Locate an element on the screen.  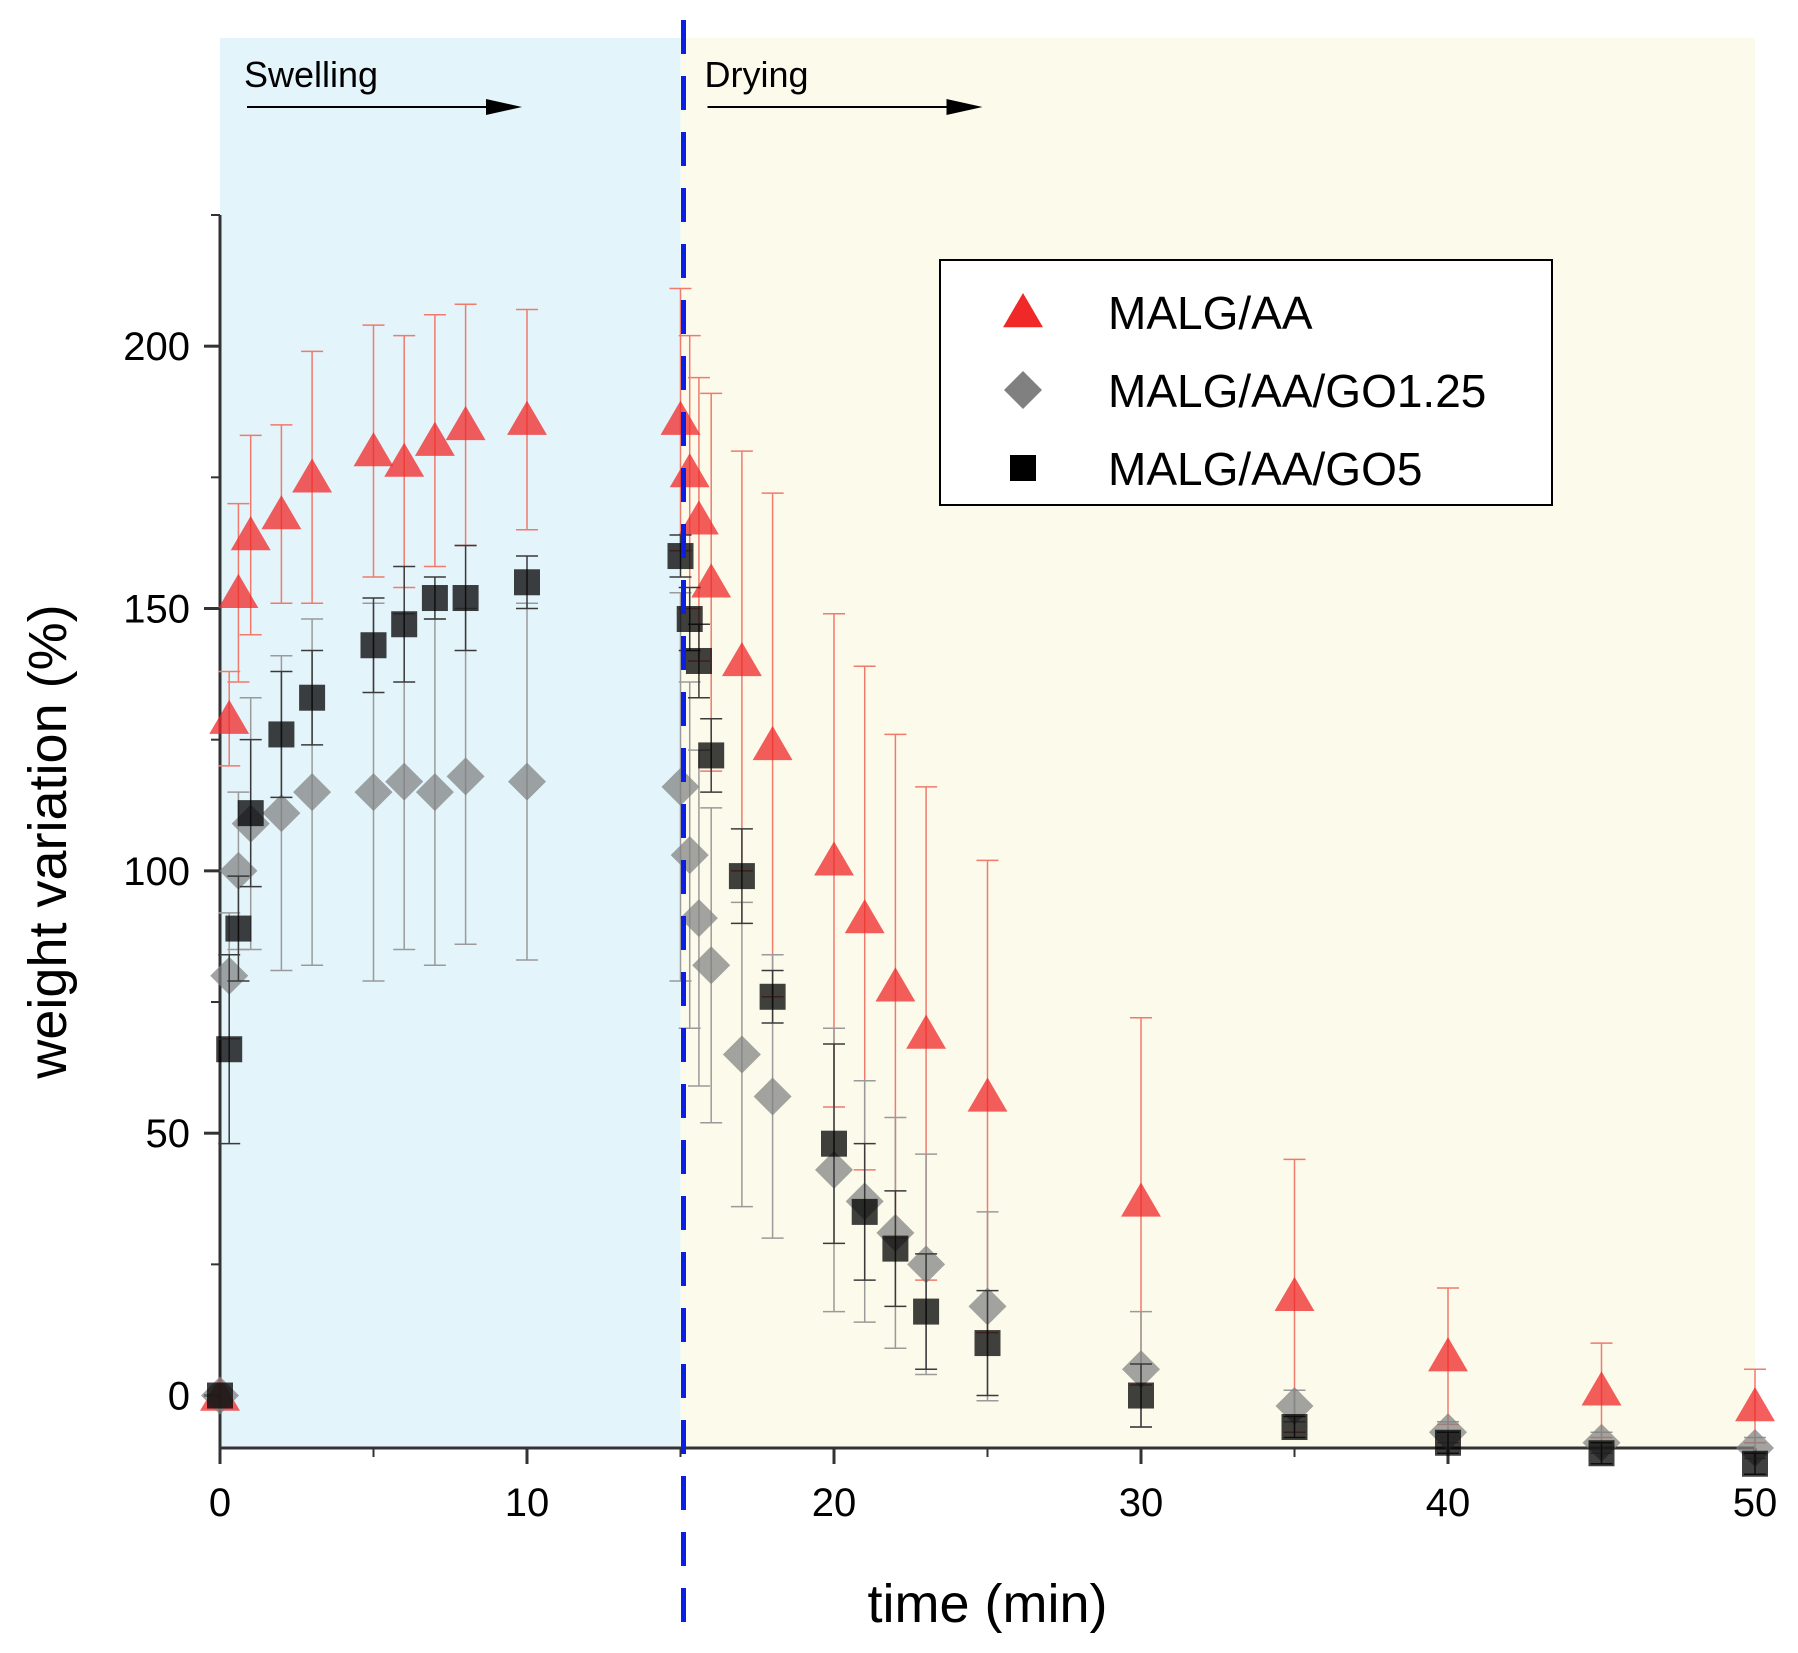
x-tick-label: 50 is located at coordinates (1755, 1503).